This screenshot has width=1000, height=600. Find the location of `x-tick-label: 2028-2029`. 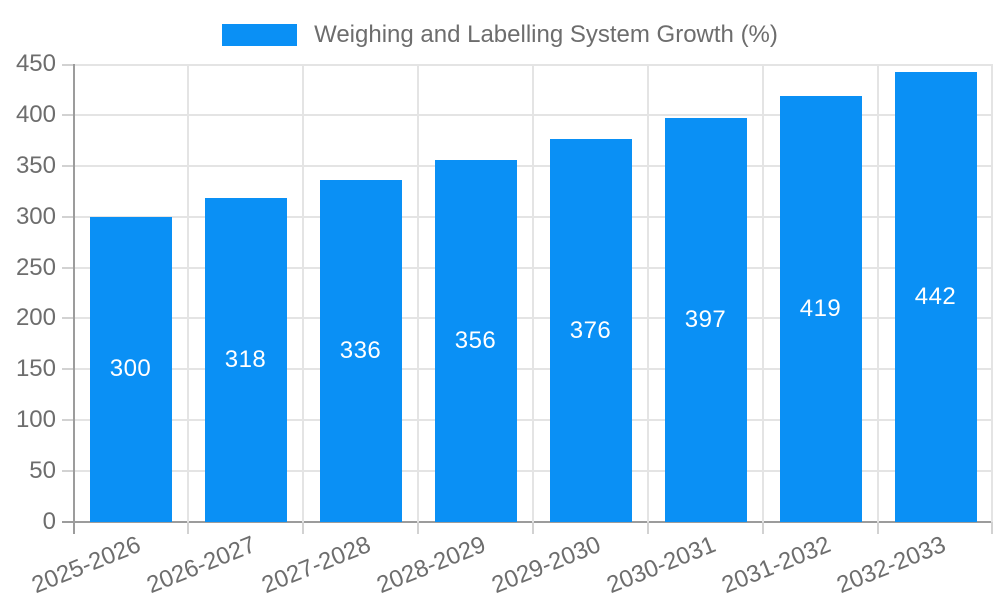

x-tick-label: 2028-2029 is located at coordinates (431, 565).